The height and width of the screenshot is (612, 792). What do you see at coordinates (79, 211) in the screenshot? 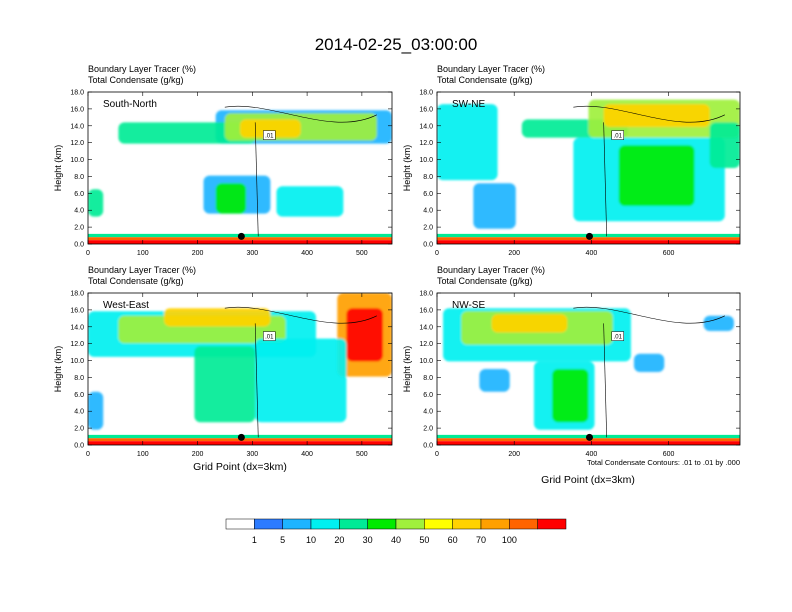
I see `ytick-label: 4.0` at bounding box center [79, 211].